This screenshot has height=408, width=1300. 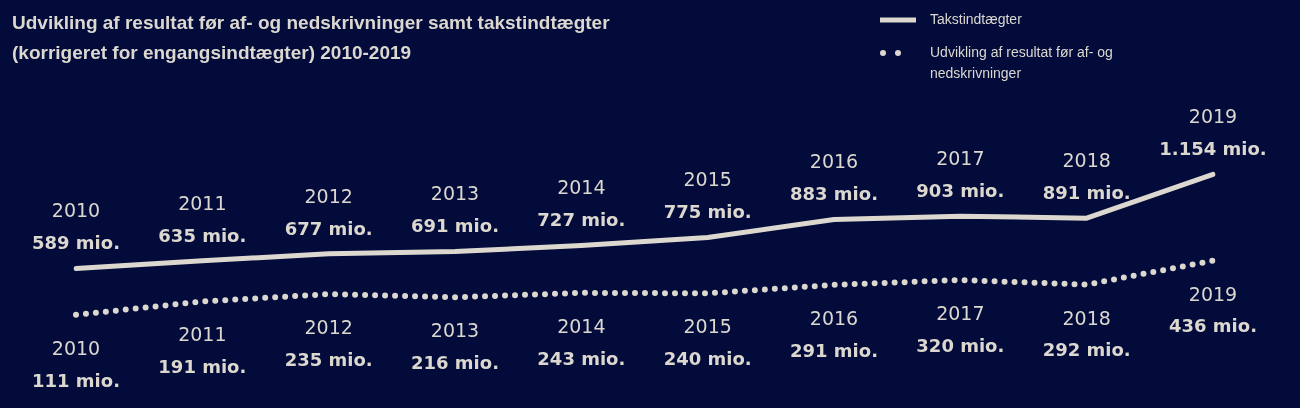 What do you see at coordinates (707, 359) in the screenshot?
I see `data-label: 240 mio.` at bounding box center [707, 359].